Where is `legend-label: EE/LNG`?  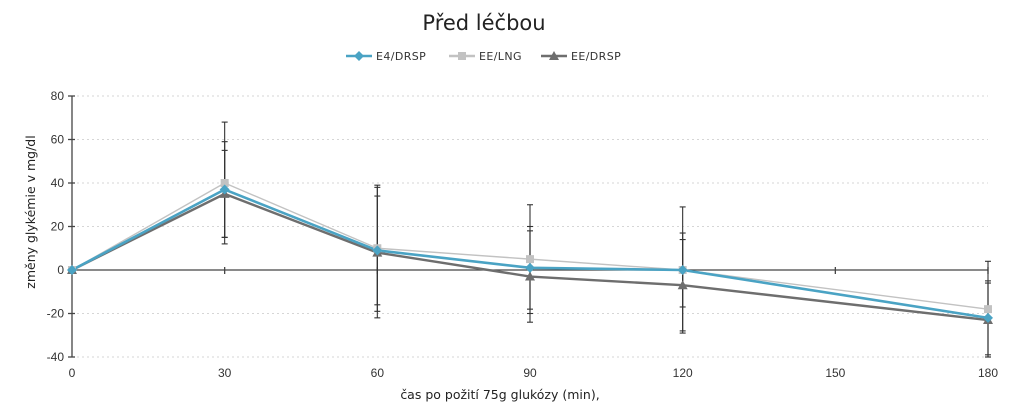
legend-label: EE/LNG is located at coordinates (500, 56).